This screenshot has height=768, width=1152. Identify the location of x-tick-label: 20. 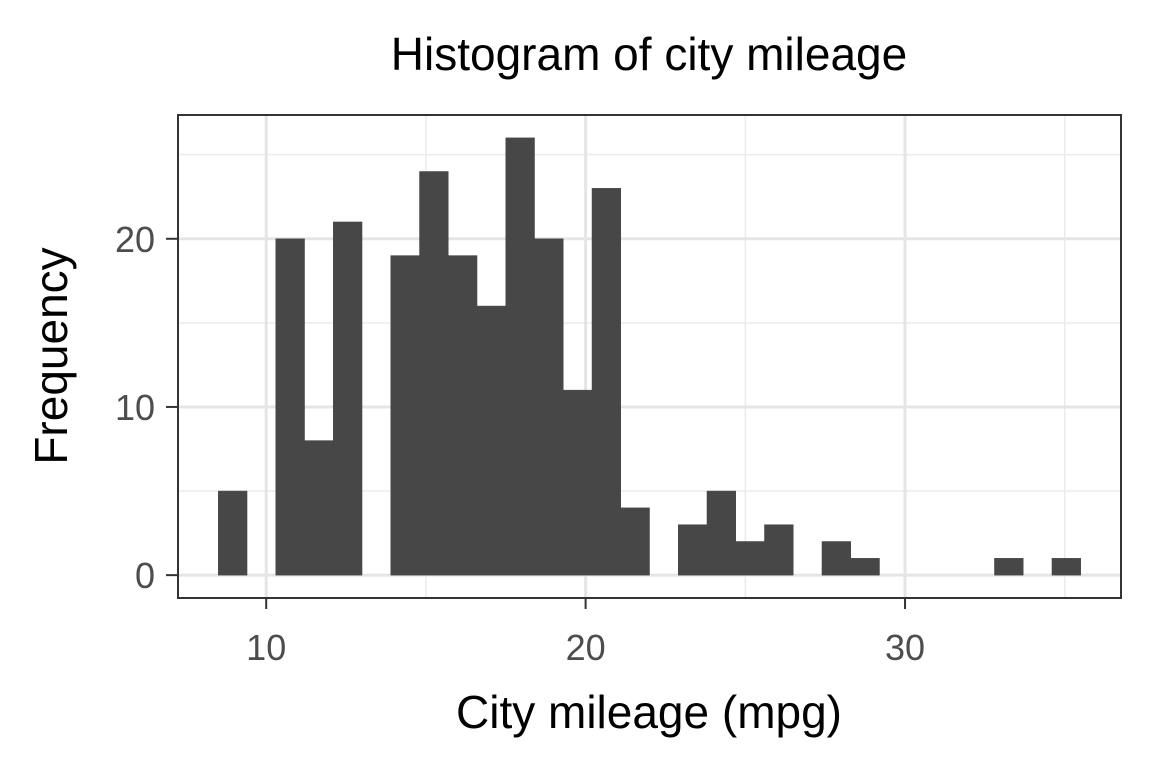
(586, 647).